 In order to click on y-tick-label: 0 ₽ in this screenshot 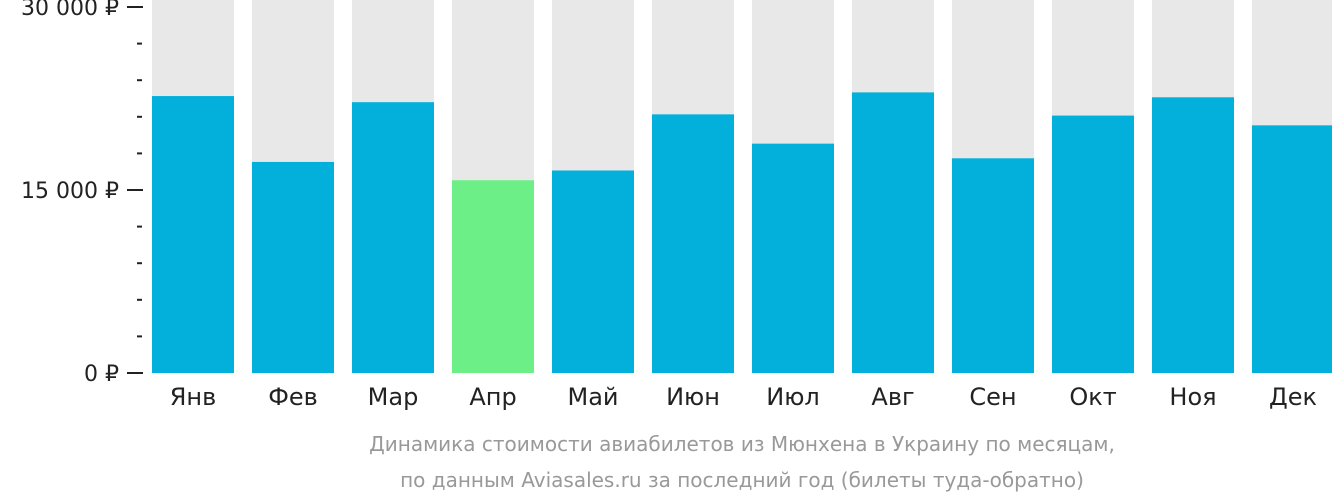, I will do `click(101, 374)`.